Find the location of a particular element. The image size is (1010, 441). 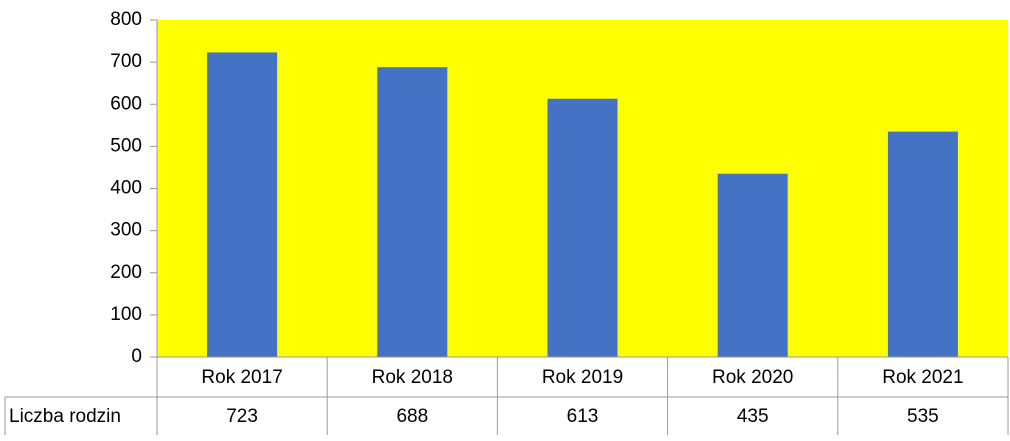

table-value: 613 is located at coordinates (583, 416).